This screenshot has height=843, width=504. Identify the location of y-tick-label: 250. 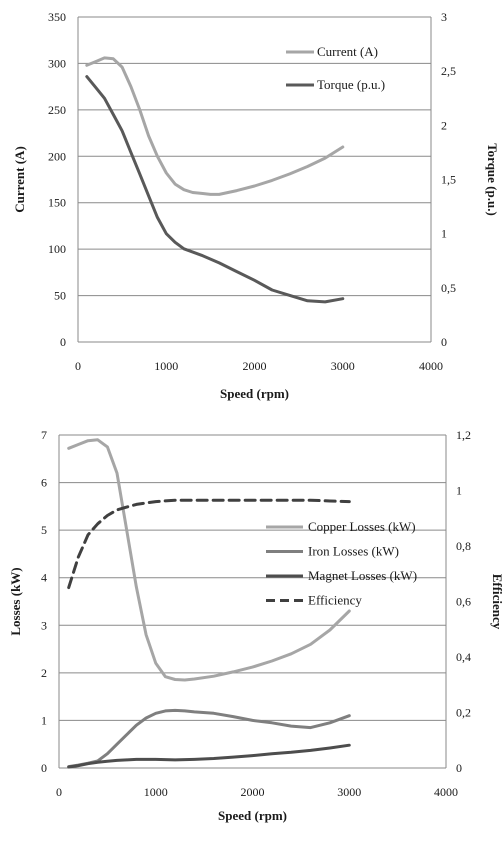
(57, 110).